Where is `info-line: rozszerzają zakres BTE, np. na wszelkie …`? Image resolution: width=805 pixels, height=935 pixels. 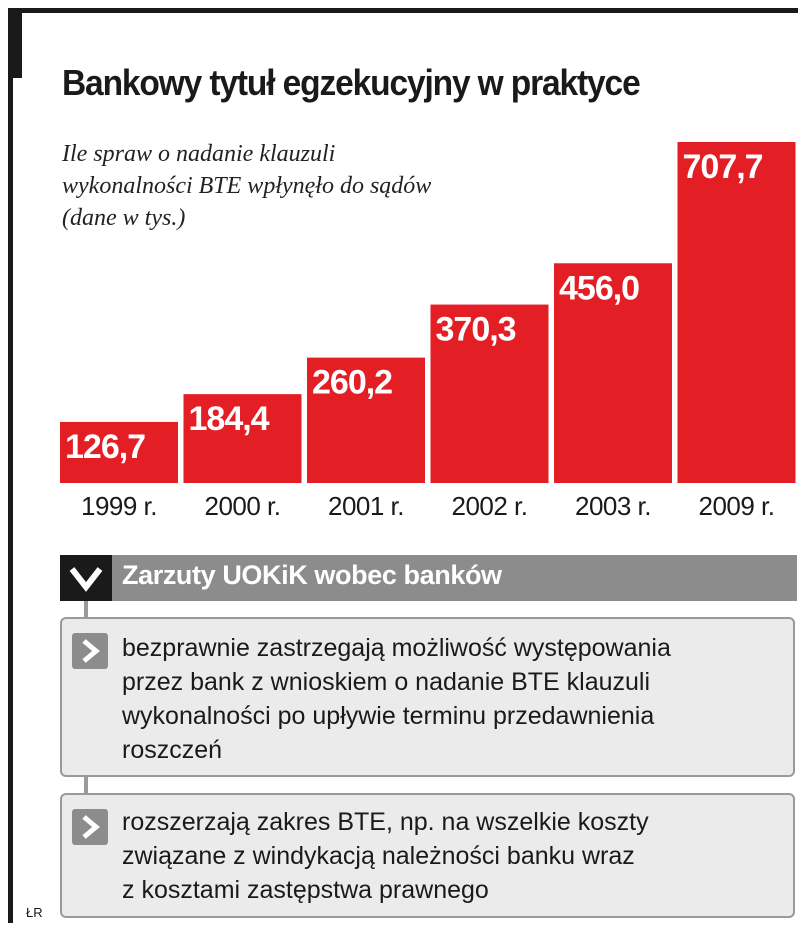
info-line: rozszerzają zakres BTE, np. na wszelkie … is located at coordinates (385, 822).